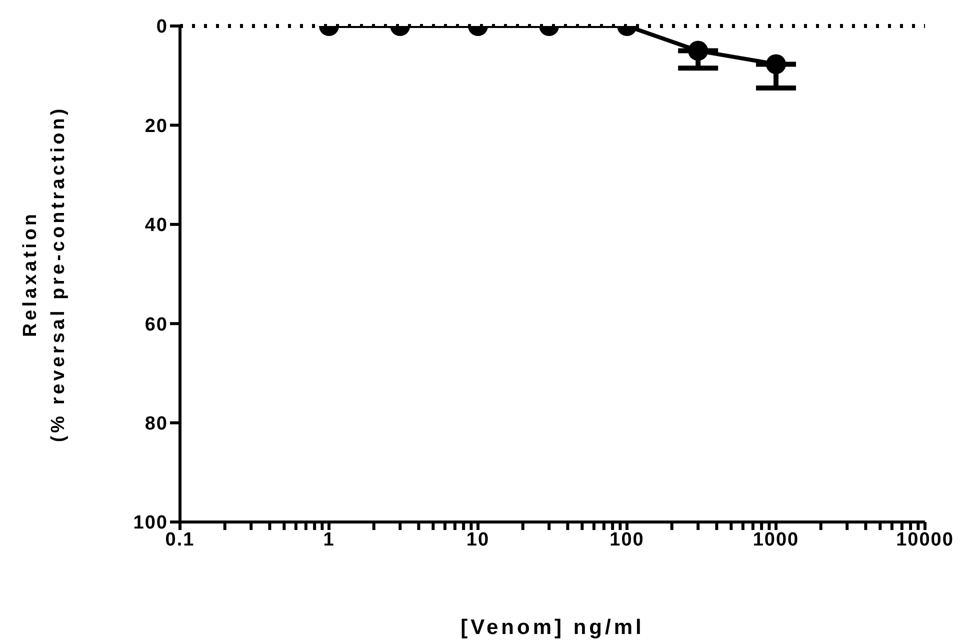  Describe the element at coordinates (552, 627) in the screenshot. I see `x-axis-title: [Venom] ng/ml` at that location.